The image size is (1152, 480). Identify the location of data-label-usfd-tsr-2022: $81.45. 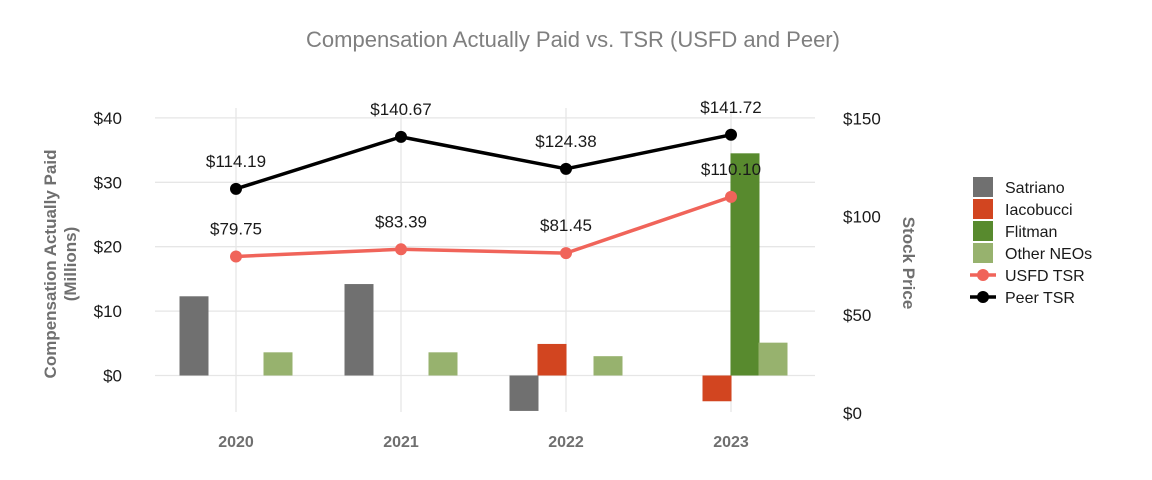
(566, 225).